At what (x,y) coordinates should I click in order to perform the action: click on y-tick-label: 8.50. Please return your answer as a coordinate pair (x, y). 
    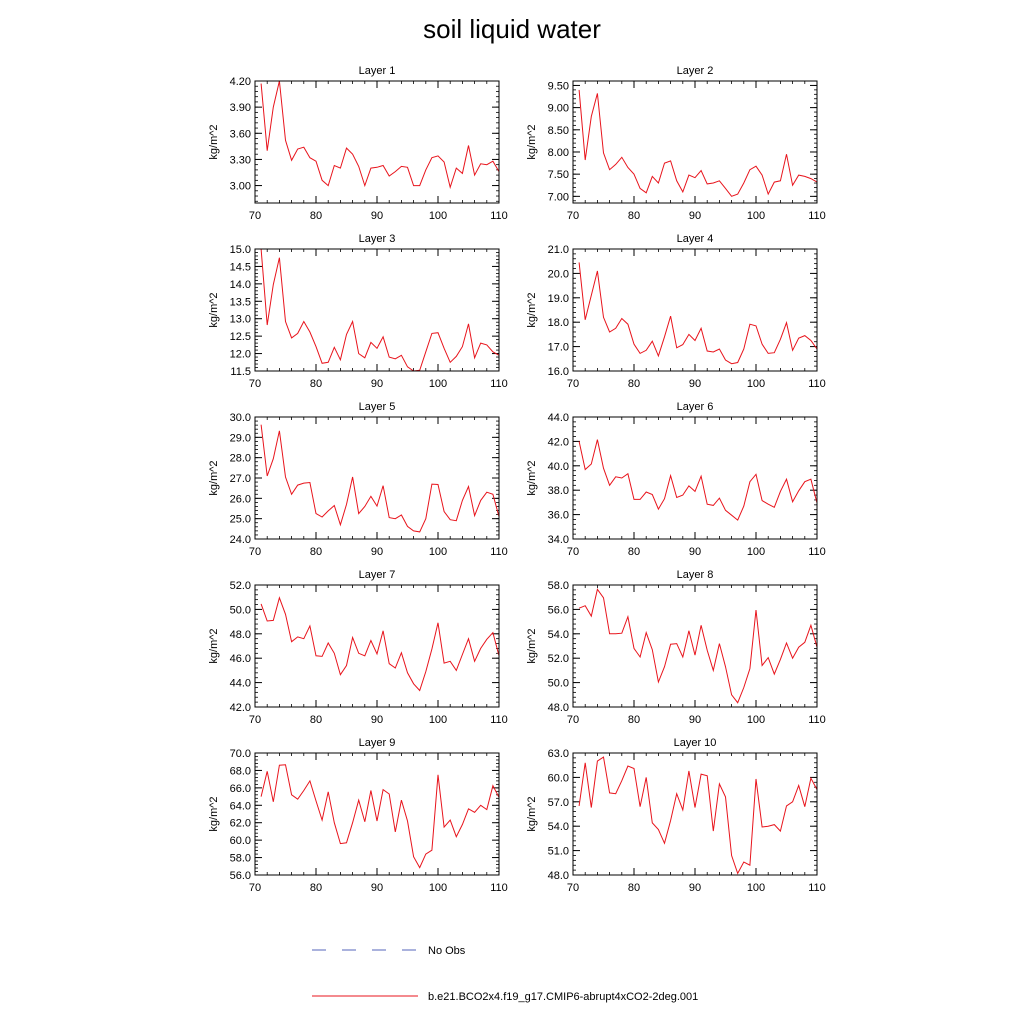
    Looking at the image, I should click on (558, 131).